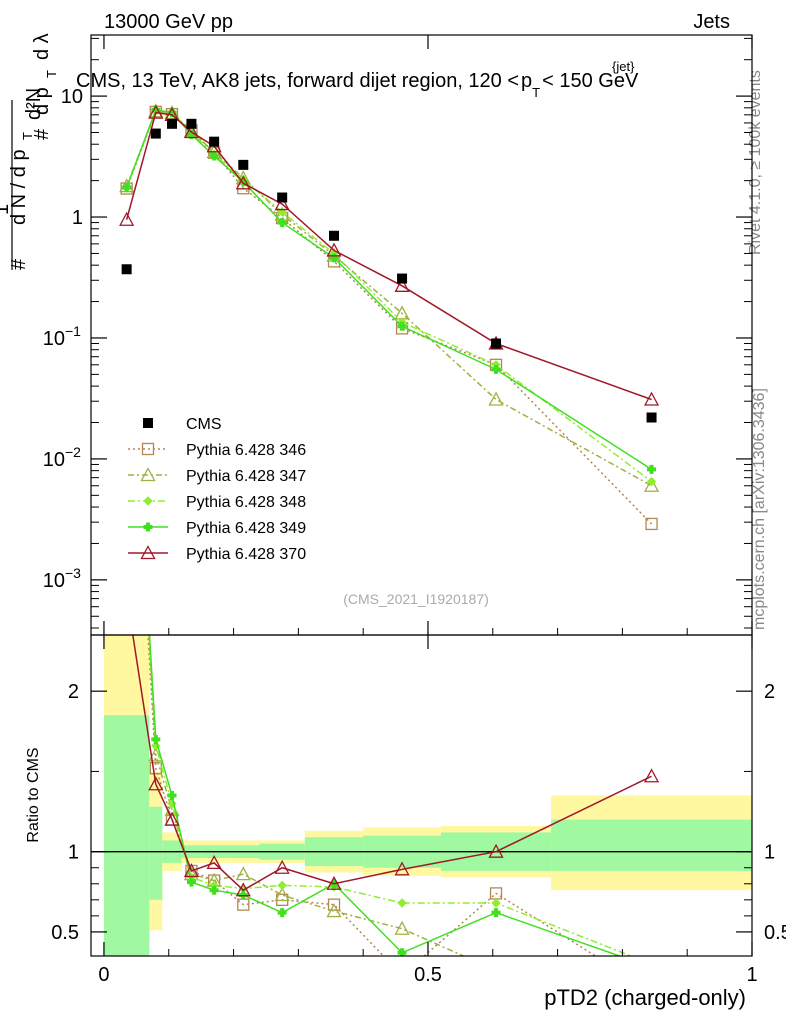 Image resolution: width=786 pixels, height=1029 pixels. Describe the element at coordinates (77, 218) in the screenshot. I see `main-y-tick-label-3: 1` at that location.